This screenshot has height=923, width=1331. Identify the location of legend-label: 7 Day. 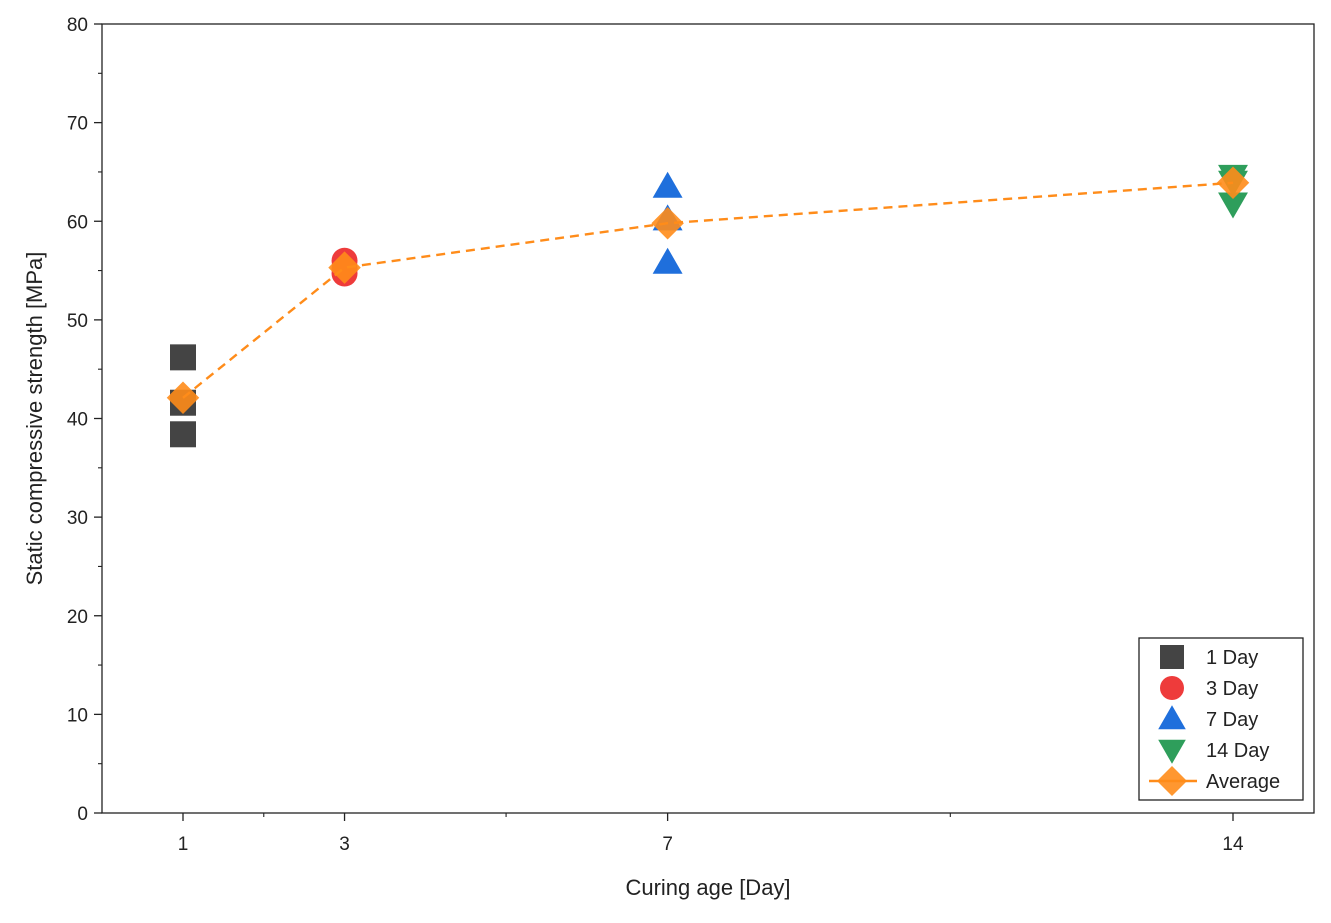
(1232, 720).